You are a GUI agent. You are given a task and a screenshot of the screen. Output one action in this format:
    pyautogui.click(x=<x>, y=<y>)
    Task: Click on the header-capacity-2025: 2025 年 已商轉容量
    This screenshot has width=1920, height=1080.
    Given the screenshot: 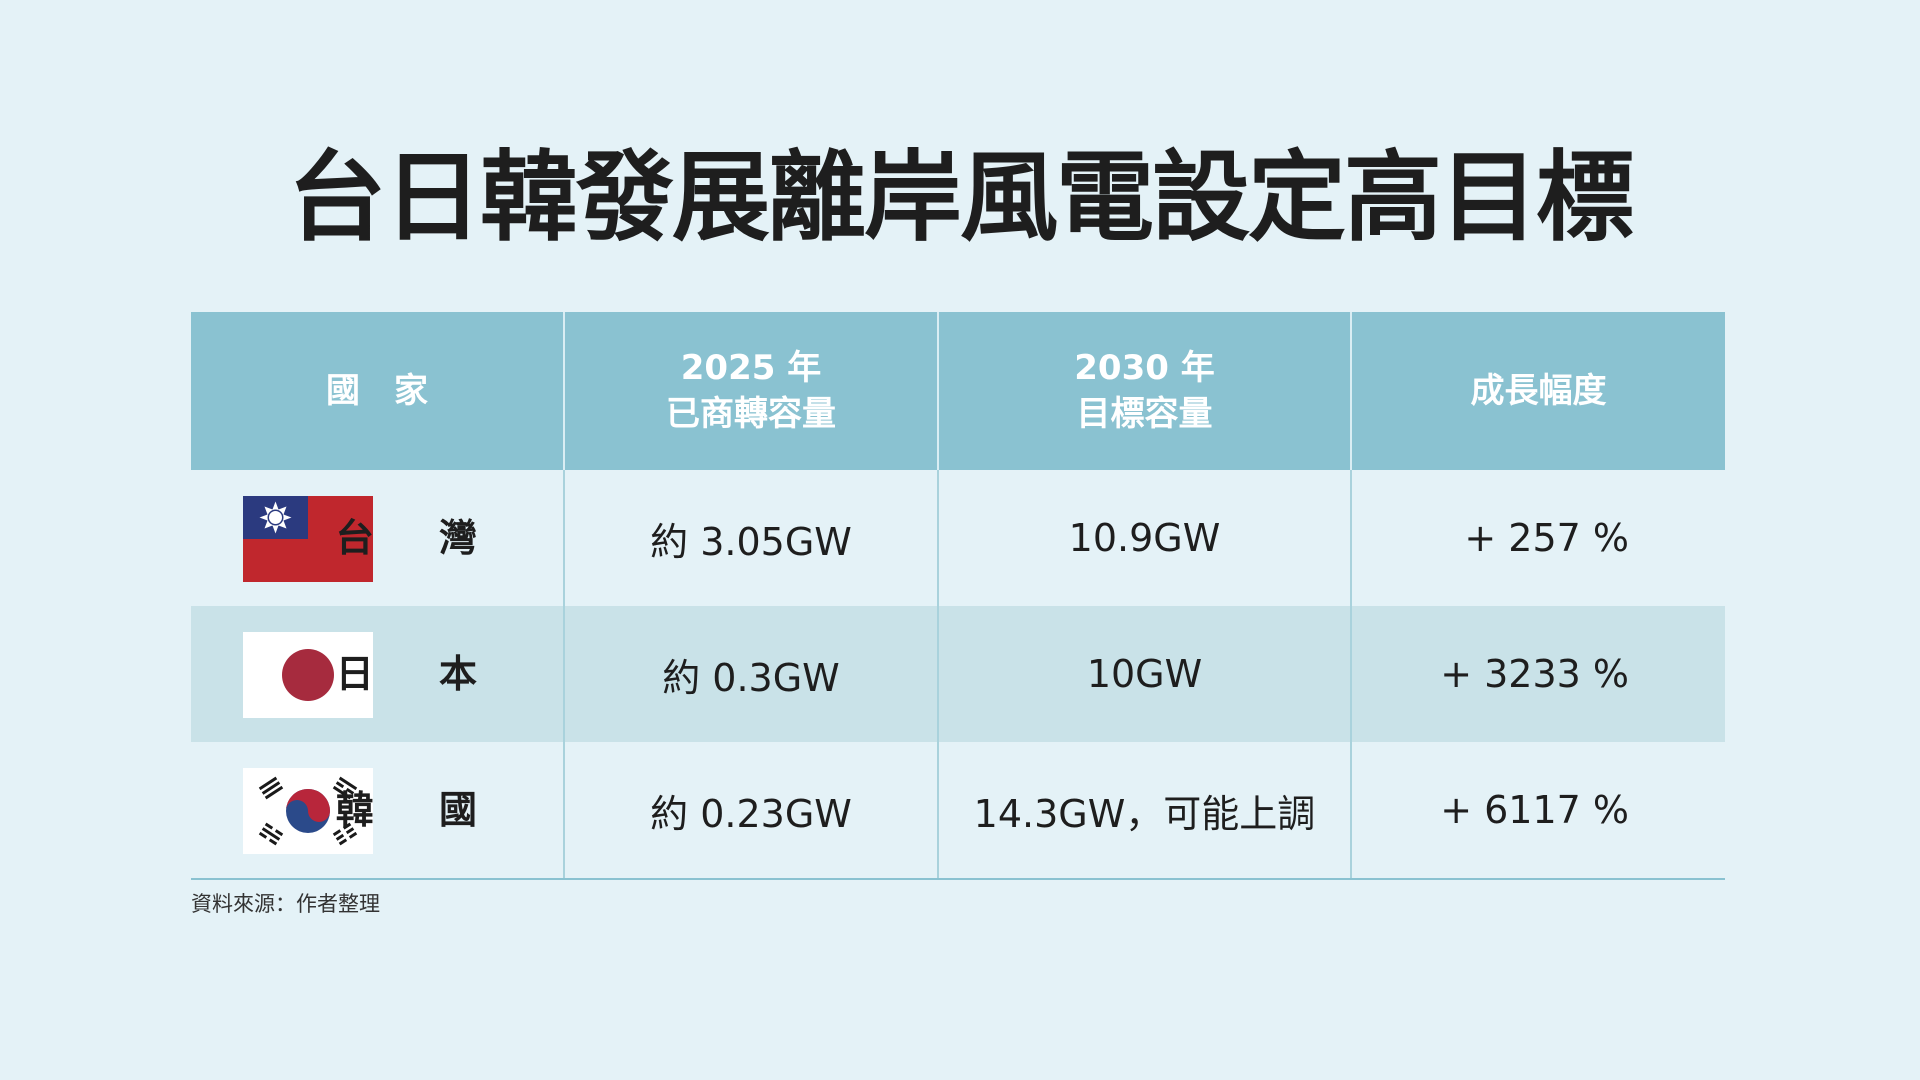 What is the action you would take?
    pyautogui.click(x=750, y=391)
    